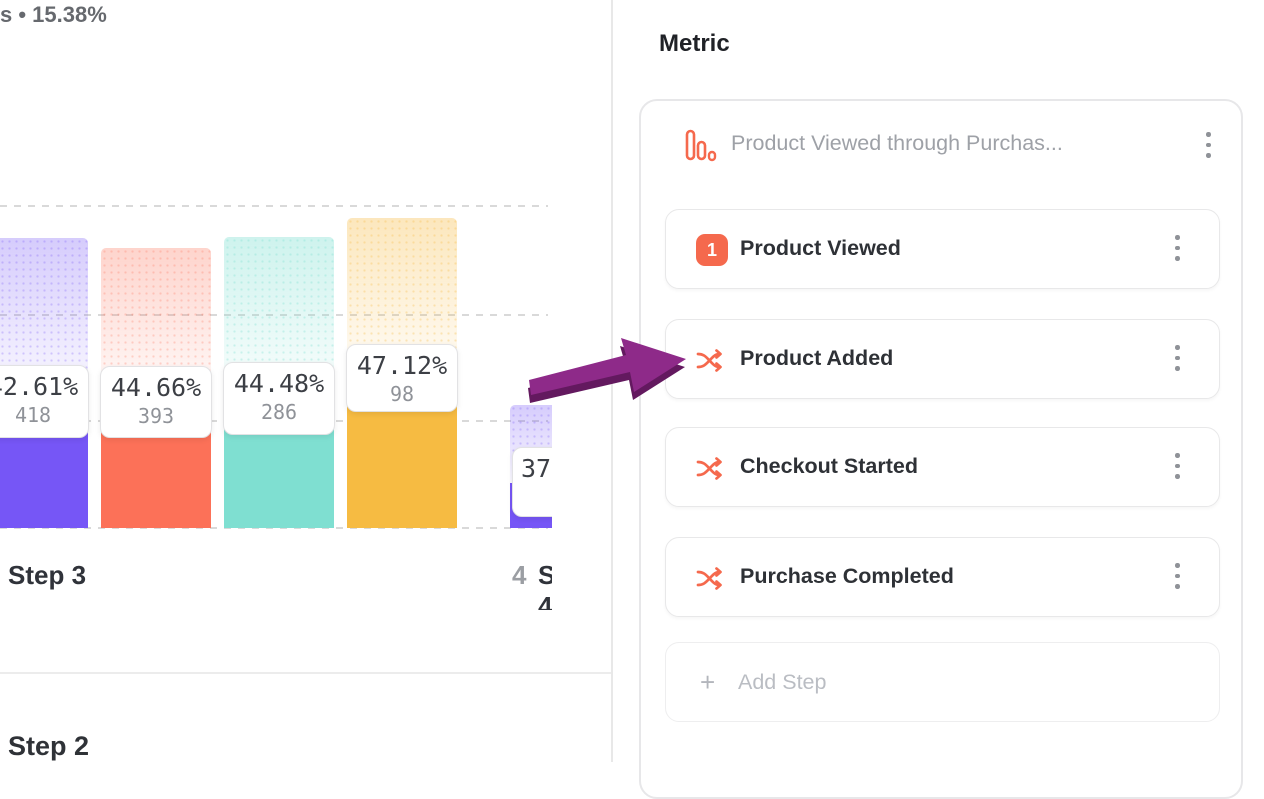  Describe the element at coordinates (276, 585) in the screenshot. I see `x-axis: Step 3 4 Step 4` at that location.